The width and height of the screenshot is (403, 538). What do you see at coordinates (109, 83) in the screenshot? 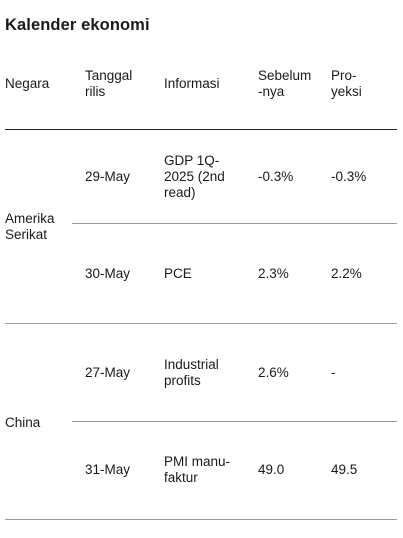
I see `header-tanggal-rilis: Tanggal rilis` at bounding box center [109, 83].